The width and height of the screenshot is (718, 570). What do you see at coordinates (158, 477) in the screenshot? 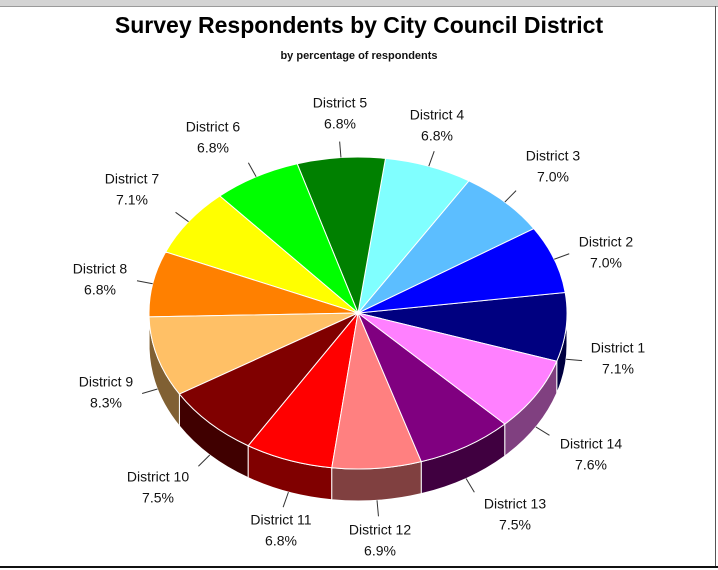
I see `slice-label-district-10: District 10` at bounding box center [158, 477].